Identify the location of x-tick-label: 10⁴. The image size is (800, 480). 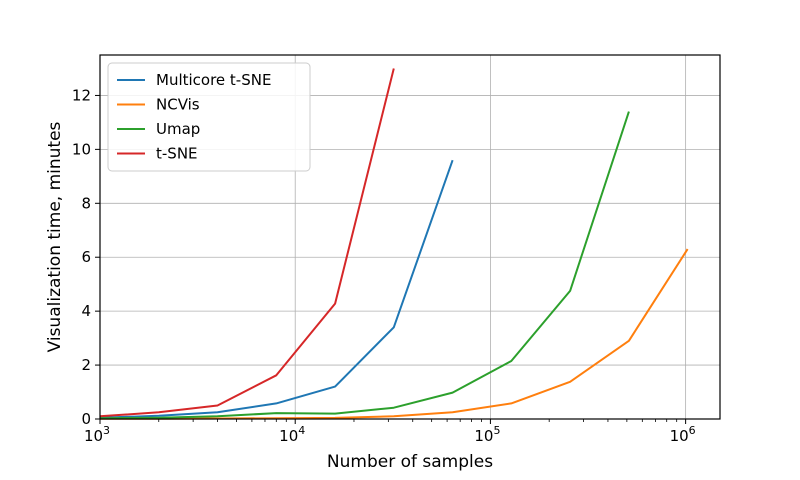
(292, 434).